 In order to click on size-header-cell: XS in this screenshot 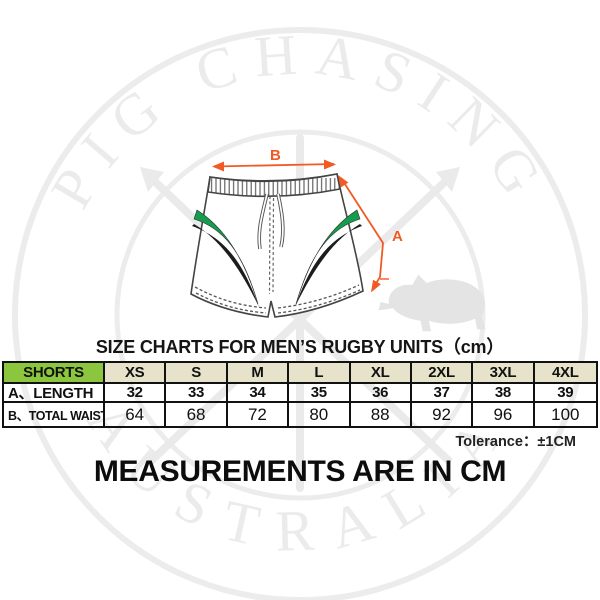, I will do `click(136, 373)`.